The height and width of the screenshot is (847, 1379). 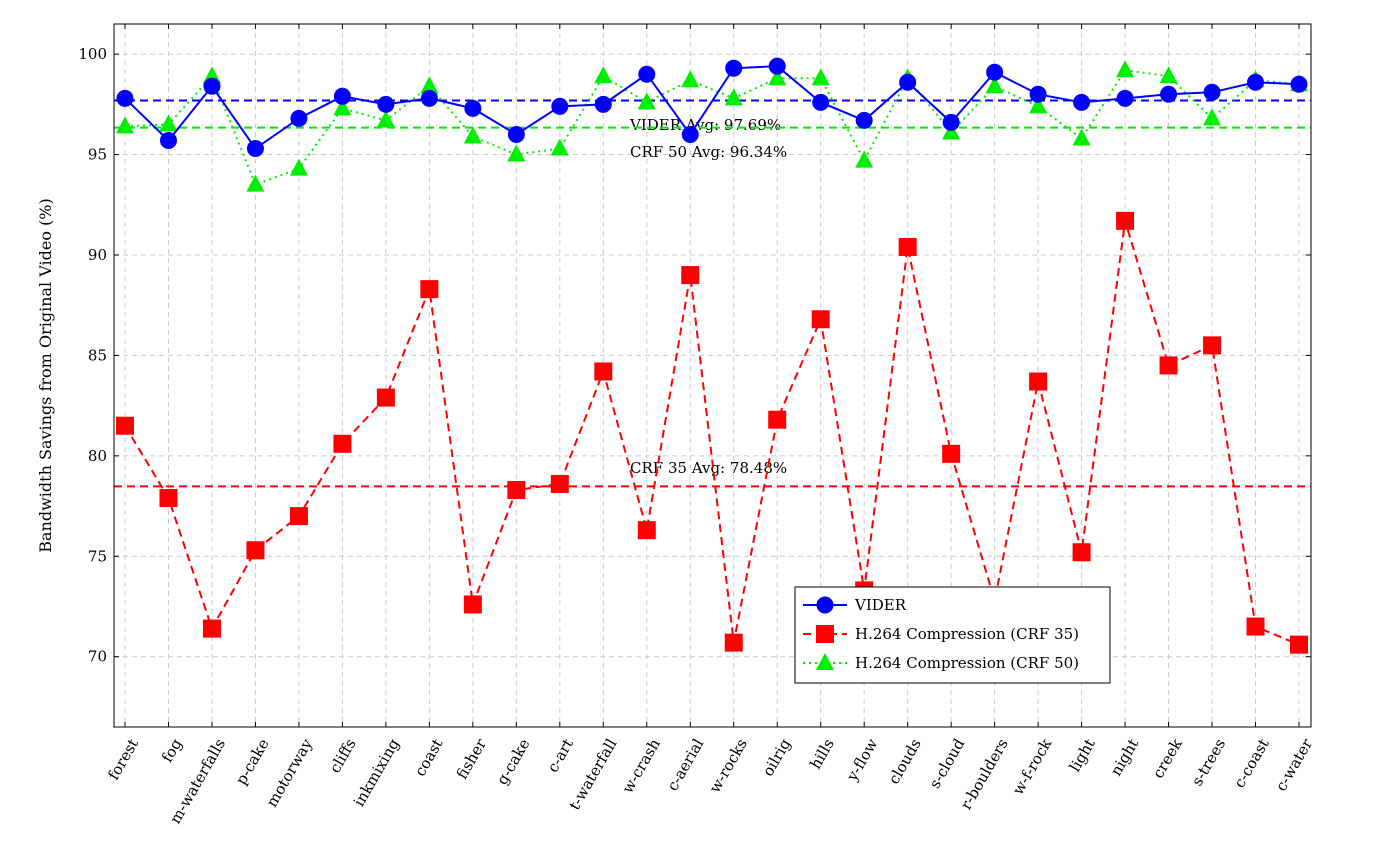 I want to click on x-tick-label: c-aerial, so click(x=685, y=764).